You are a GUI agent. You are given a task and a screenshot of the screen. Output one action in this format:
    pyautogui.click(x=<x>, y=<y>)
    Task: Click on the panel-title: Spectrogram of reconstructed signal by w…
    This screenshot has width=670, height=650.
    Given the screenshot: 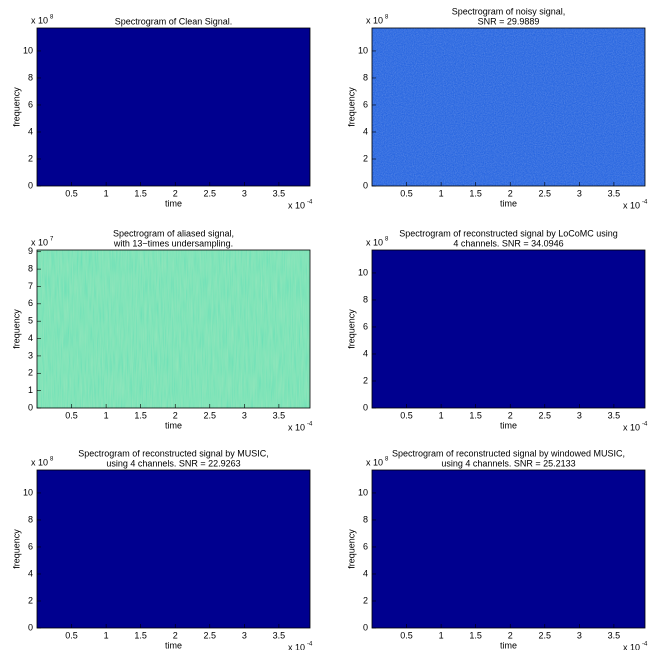 What is the action you would take?
    pyautogui.click(x=508, y=453)
    